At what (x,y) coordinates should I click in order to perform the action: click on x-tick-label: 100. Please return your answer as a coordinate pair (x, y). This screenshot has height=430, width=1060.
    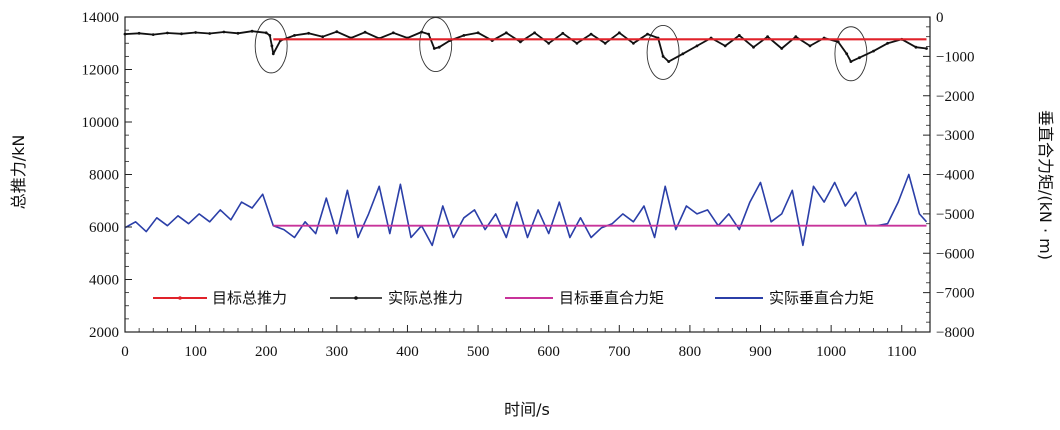
    Looking at the image, I should click on (195, 352).